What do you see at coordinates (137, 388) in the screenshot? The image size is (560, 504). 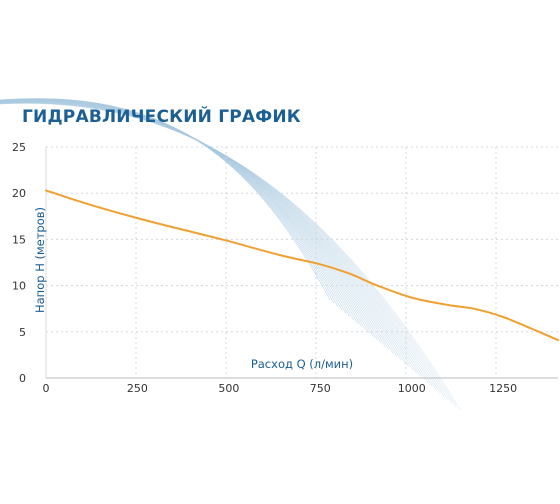 I see `x-tick-label: 250` at bounding box center [137, 388].